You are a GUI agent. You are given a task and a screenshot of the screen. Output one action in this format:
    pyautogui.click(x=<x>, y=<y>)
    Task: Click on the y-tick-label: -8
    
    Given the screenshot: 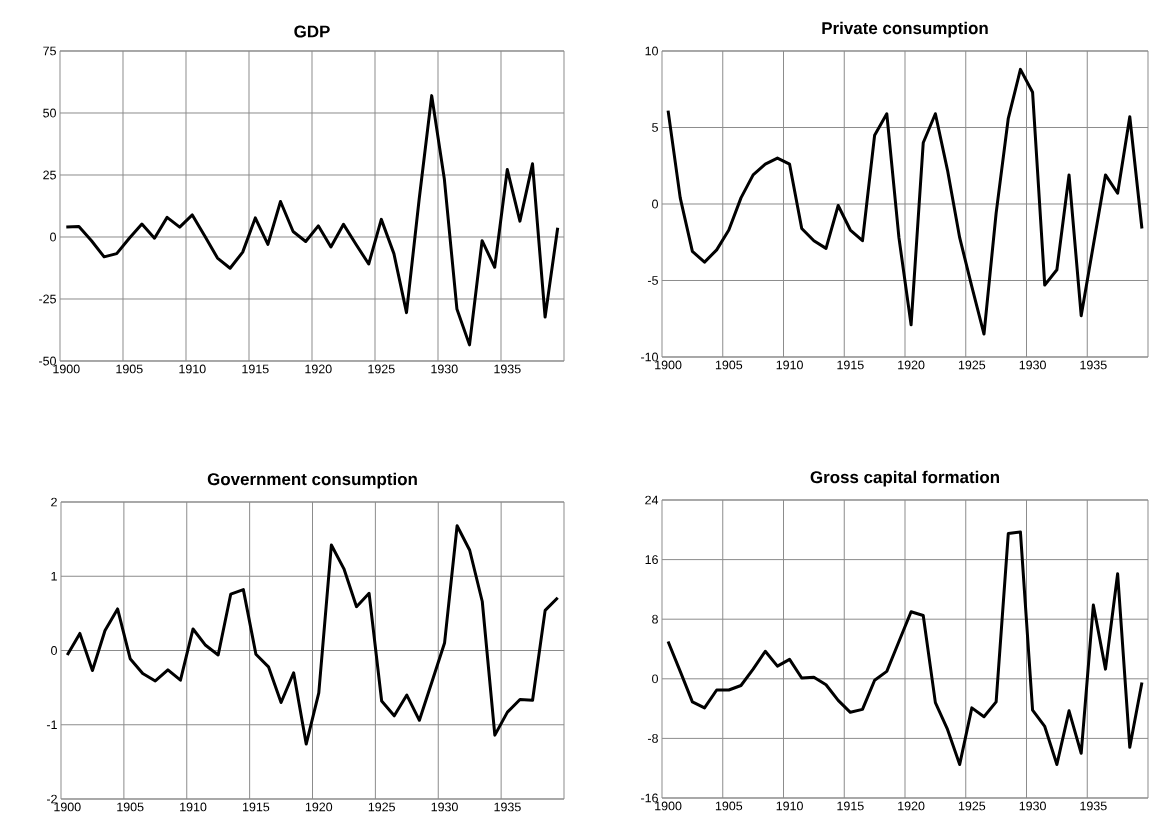 What is the action you would take?
    pyautogui.click(x=652, y=738)
    